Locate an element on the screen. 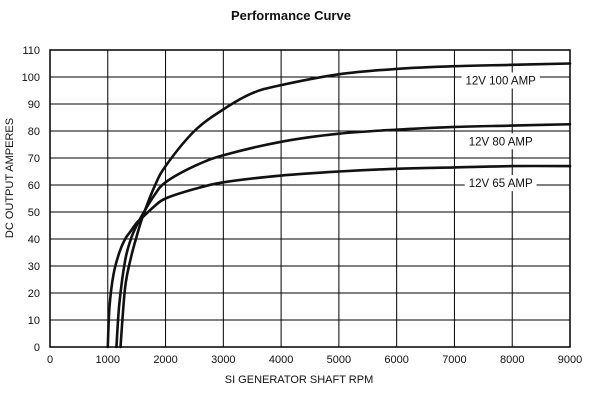 This screenshot has height=400, width=599. x-tick-label: 9000 is located at coordinates (570, 360).